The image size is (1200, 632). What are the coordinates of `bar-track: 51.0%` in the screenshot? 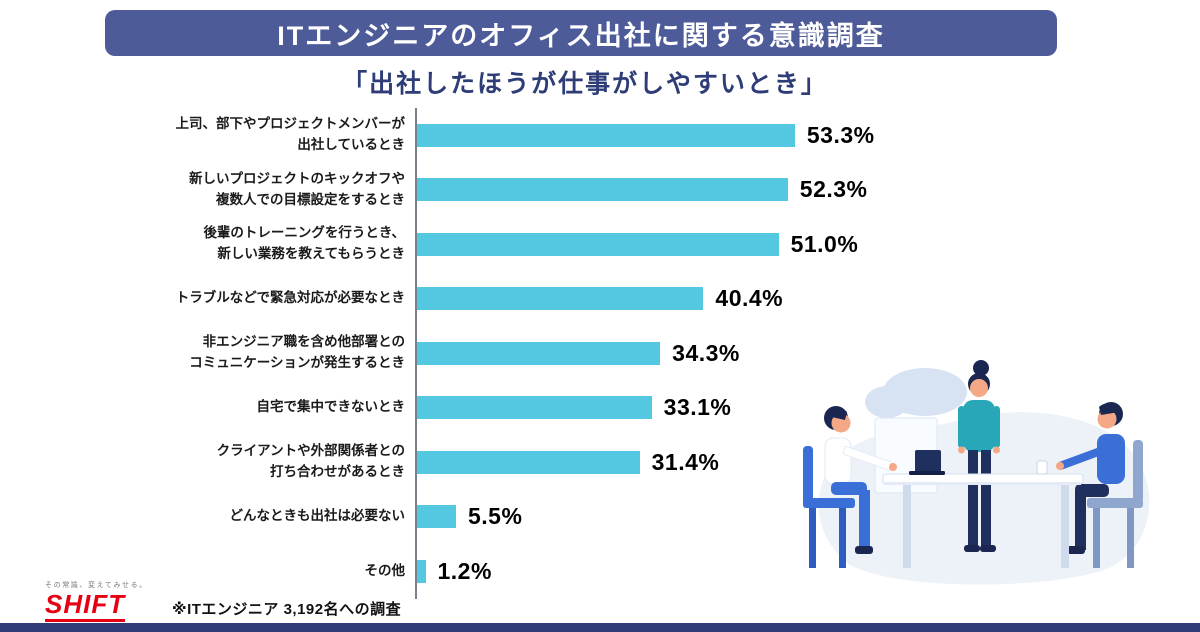 It's located at (636, 244).